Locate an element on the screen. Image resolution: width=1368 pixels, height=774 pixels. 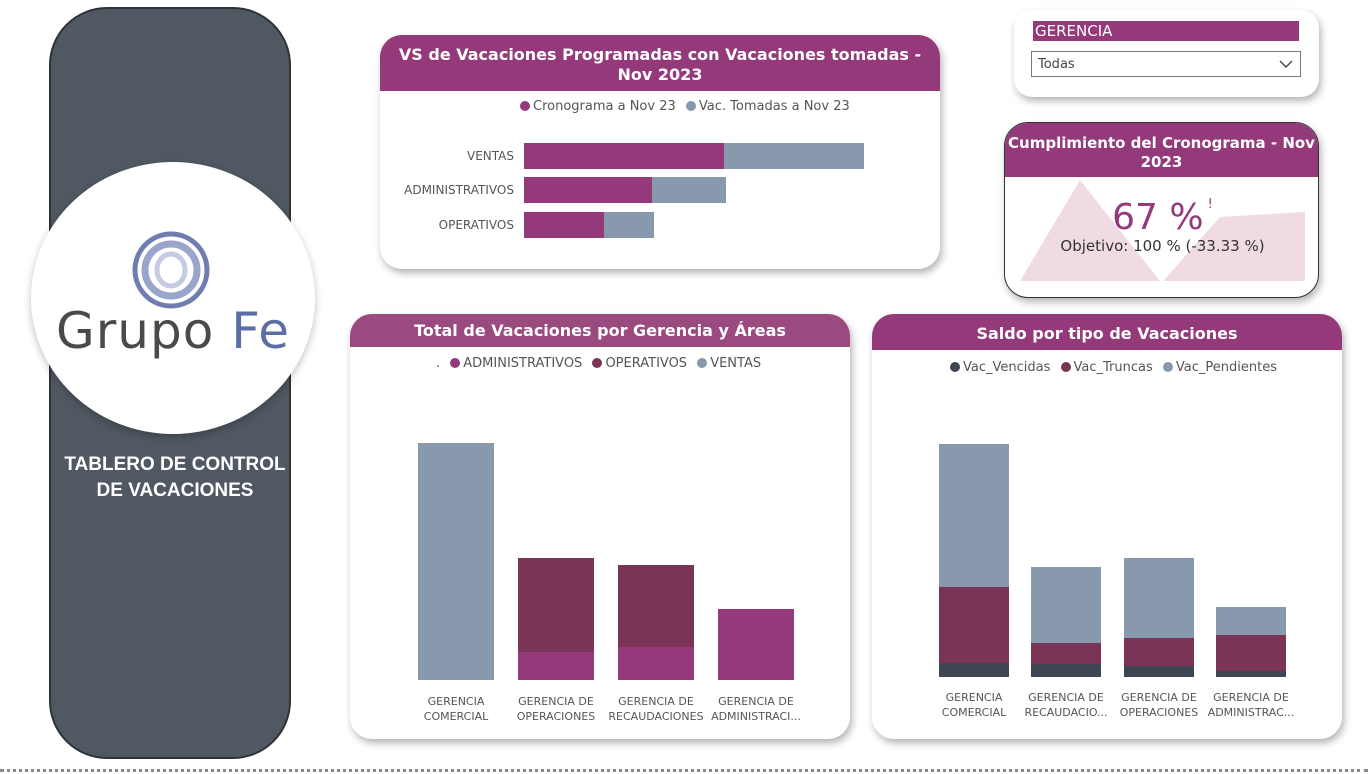
slicer-label: GERENCIA is located at coordinates (1166, 31).